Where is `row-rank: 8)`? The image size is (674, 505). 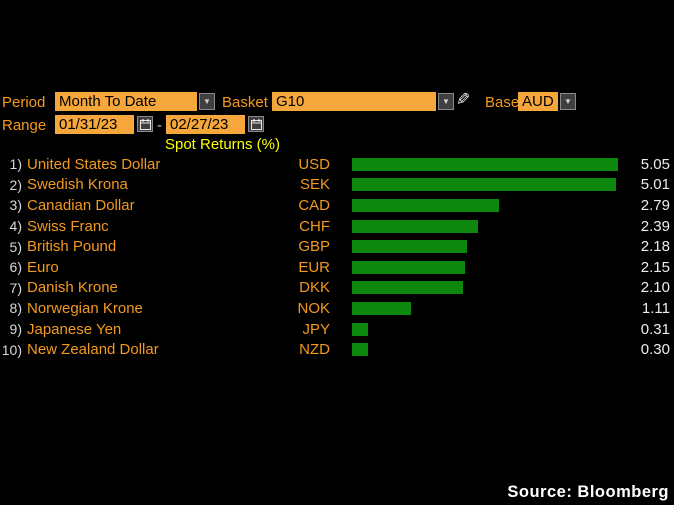
row-rank: 8) is located at coordinates (15, 308).